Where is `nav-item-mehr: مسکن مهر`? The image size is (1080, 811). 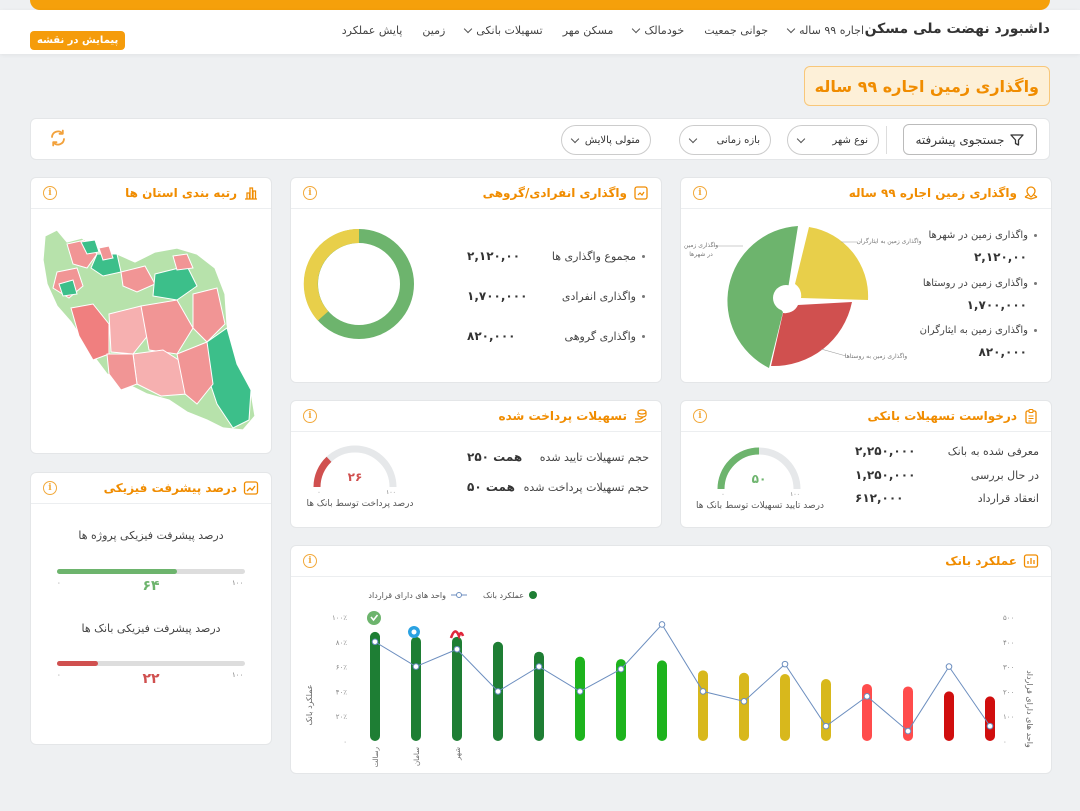
nav-item-mehr: مسکن مهر is located at coordinates (588, 30).